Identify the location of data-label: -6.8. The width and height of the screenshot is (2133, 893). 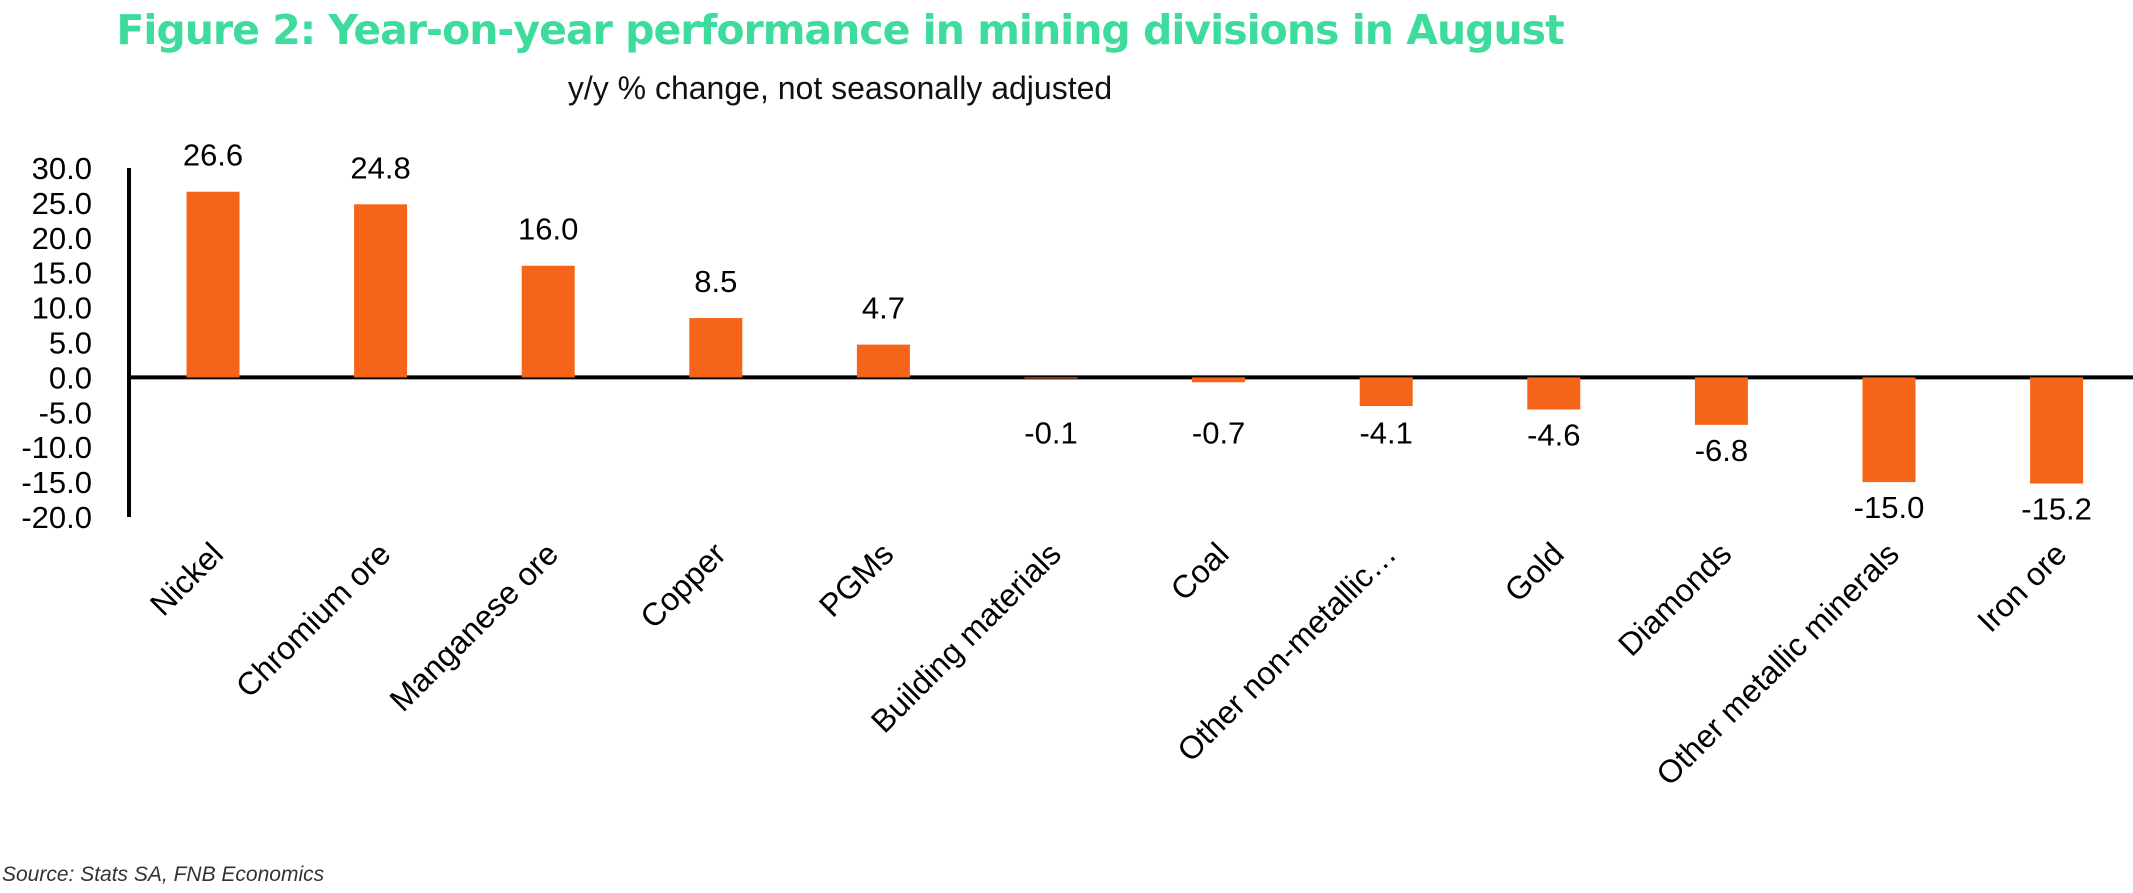
(1721, 450).